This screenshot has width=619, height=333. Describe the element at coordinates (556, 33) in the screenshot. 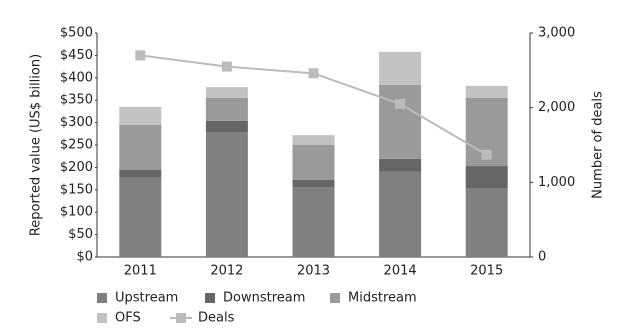

I see `y2-tick-label: 3,000` at that location.